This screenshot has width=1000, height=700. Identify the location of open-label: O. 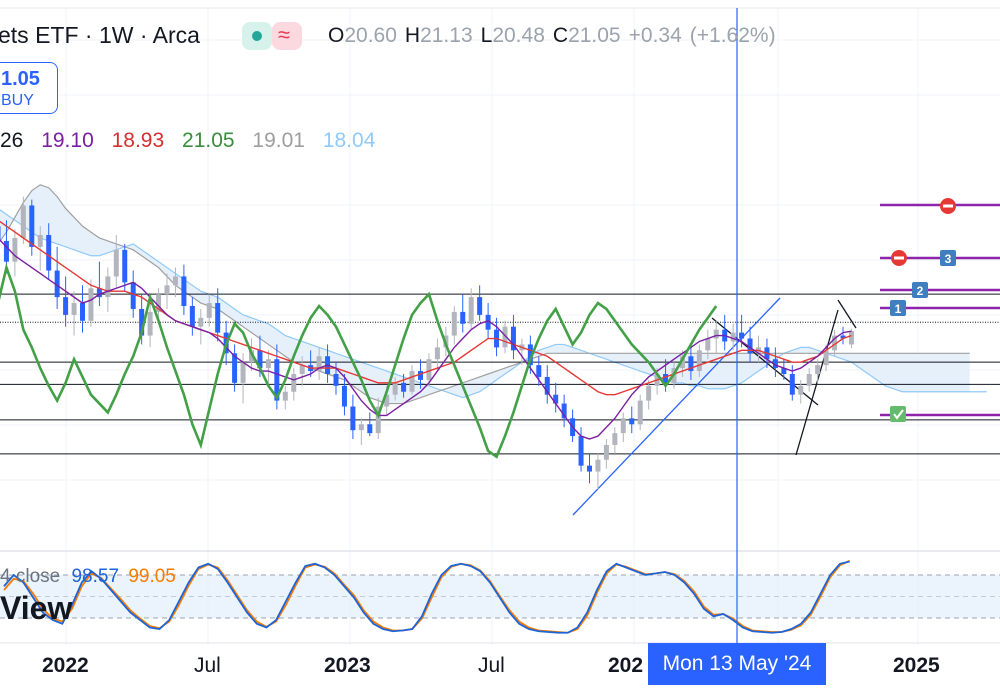
(336, 35).